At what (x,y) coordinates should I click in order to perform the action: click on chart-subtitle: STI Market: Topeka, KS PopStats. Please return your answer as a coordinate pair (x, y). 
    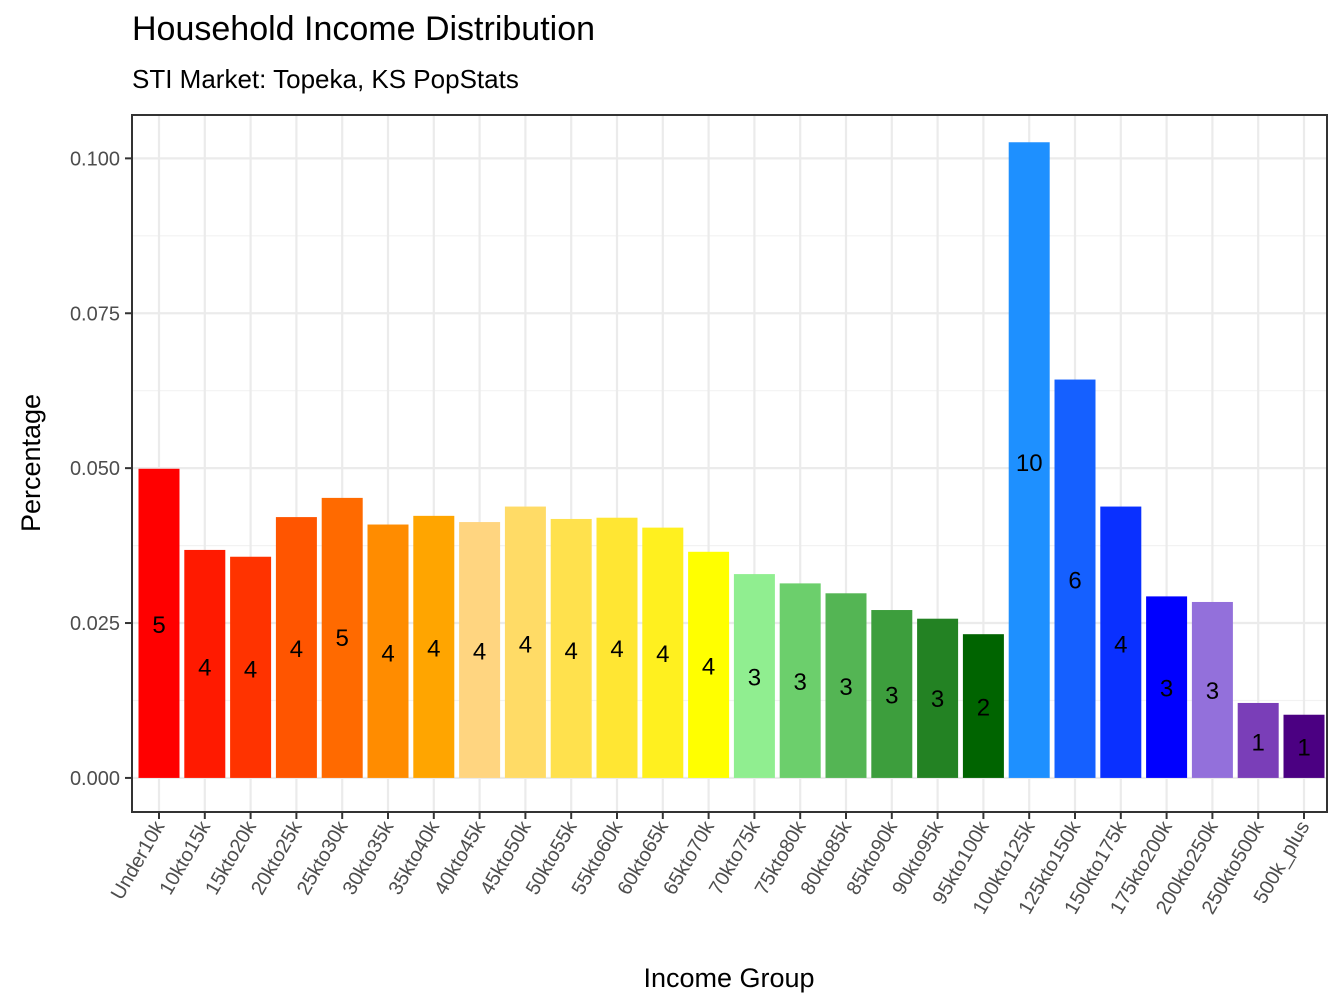
    Looking at the image, I should click on (325, 79).